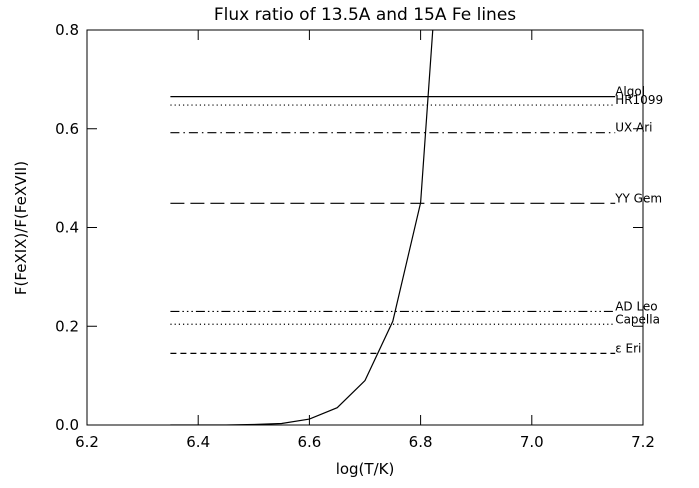 Image resolution: width=699 pixels, height=488 pixels. Describe the element at coordinates (198, 442) in the screenshot. I see `x-tick-label: 6.4` at that location.